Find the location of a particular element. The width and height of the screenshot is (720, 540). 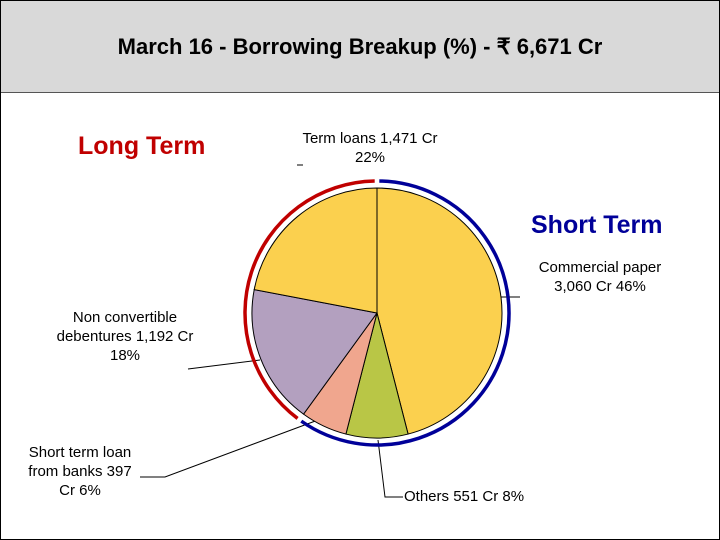

category-label: Non convertible debentures is located at coordinates (117, 327).